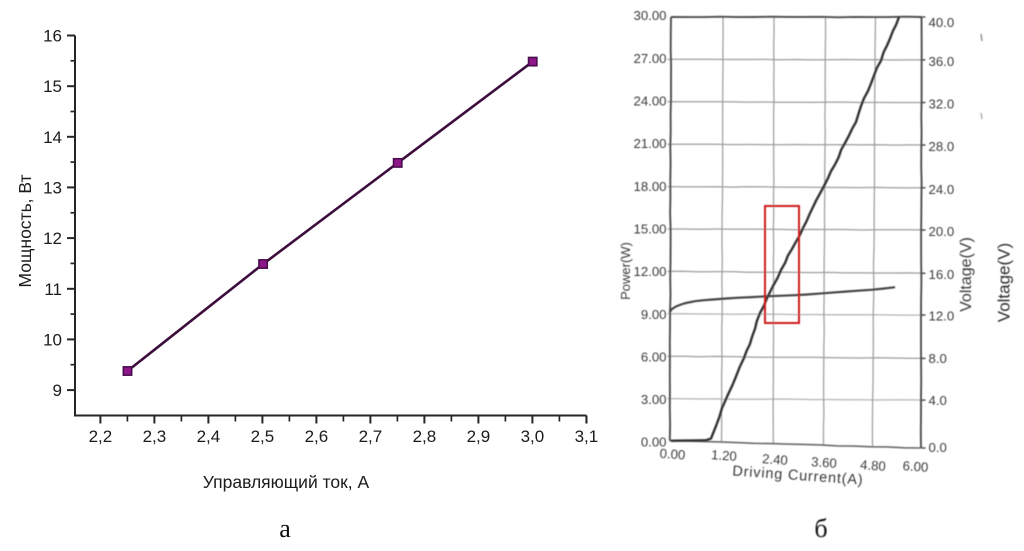 The height and width of the screenshot is (551, 1024). Describe the element at coordinates (649, 58) in the screenshot. I see `svg-text: 27.00` at that location.